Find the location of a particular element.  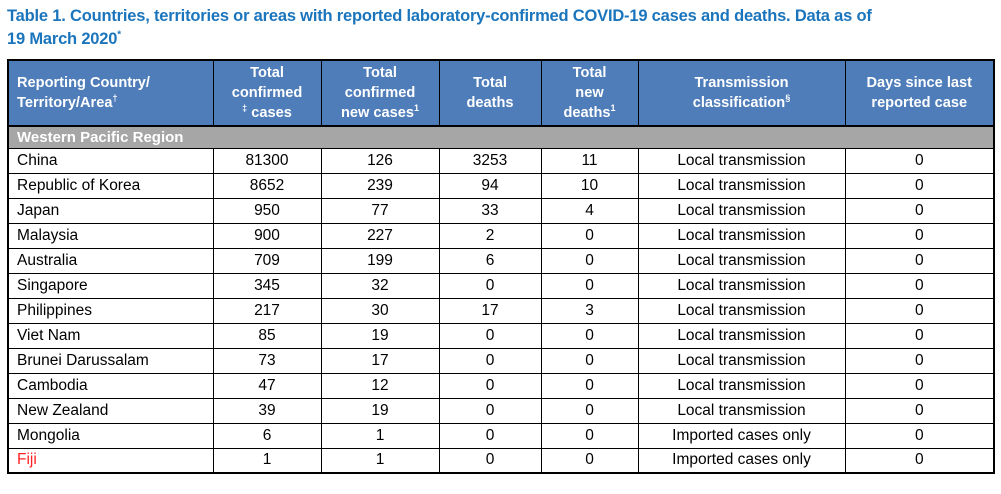

cell-new-cases: 30 is located at coordinates (380, 310).